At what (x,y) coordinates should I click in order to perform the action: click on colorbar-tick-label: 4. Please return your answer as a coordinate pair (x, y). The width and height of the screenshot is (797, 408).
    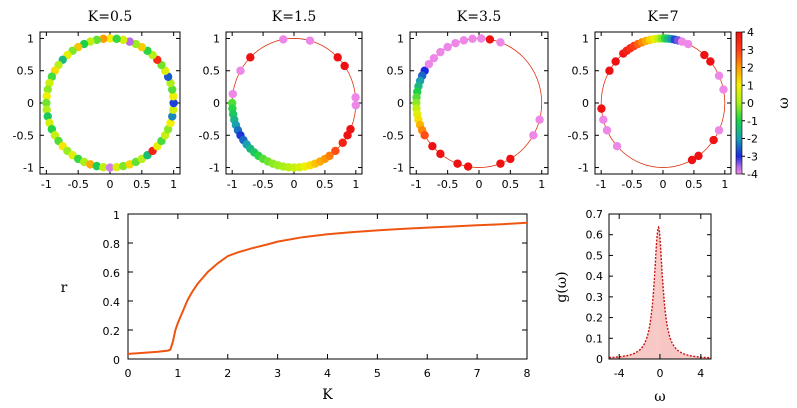
    Looking at the image, I should click on (750, 32).